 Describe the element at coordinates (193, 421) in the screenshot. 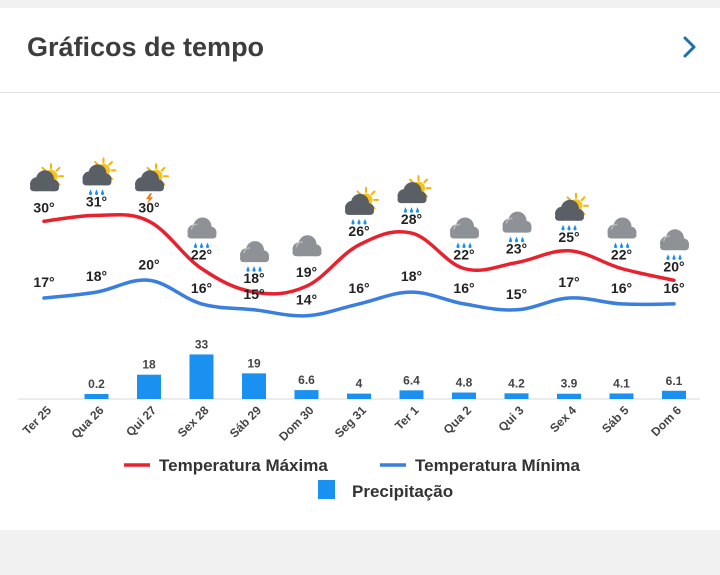

I see `x-tick-label: Sex 28` at that location.